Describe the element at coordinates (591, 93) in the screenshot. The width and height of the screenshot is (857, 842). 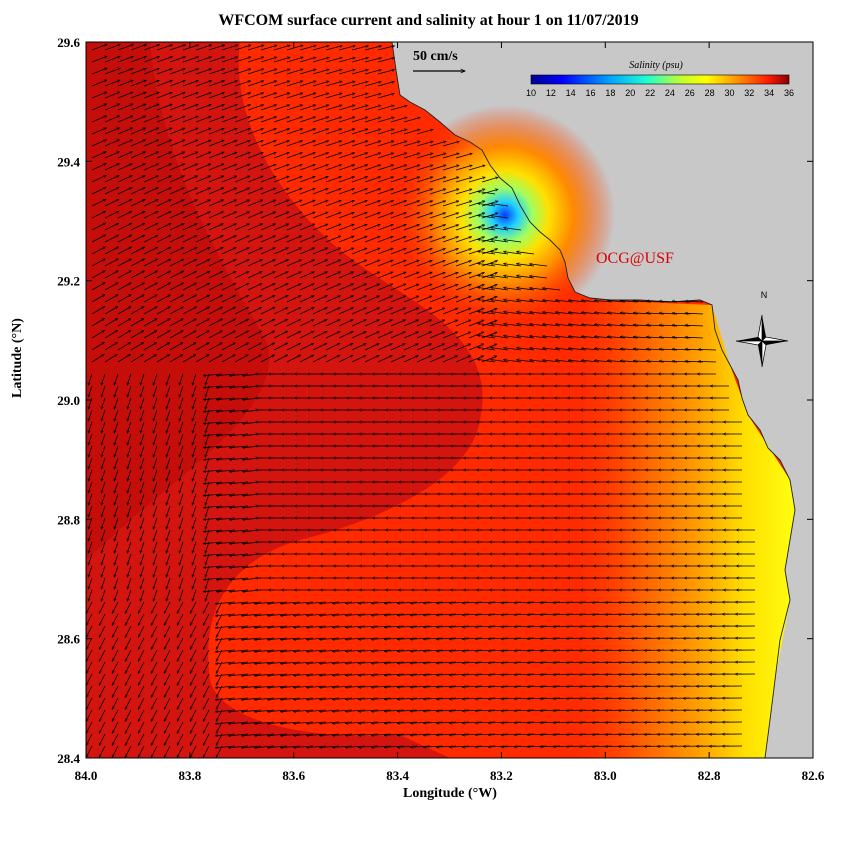
I see `colorbar-tick-label: 16` at that location.